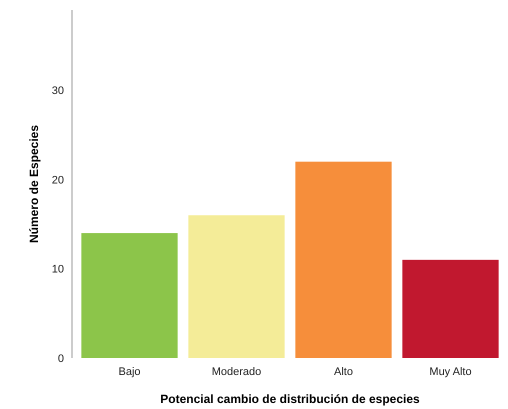 The width and height of the screenshot is (508, 409). What do you see at coordinates (34, 184) in the screenshot?
I see `y-axis-title: Número de Especies` at bounding box center [34, 184].